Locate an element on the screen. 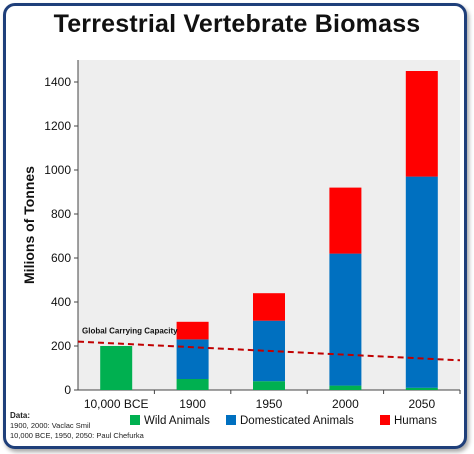 This screenshot has height=454, width=474. x-tick-label: 1900 is located at coordinates (192, 404).